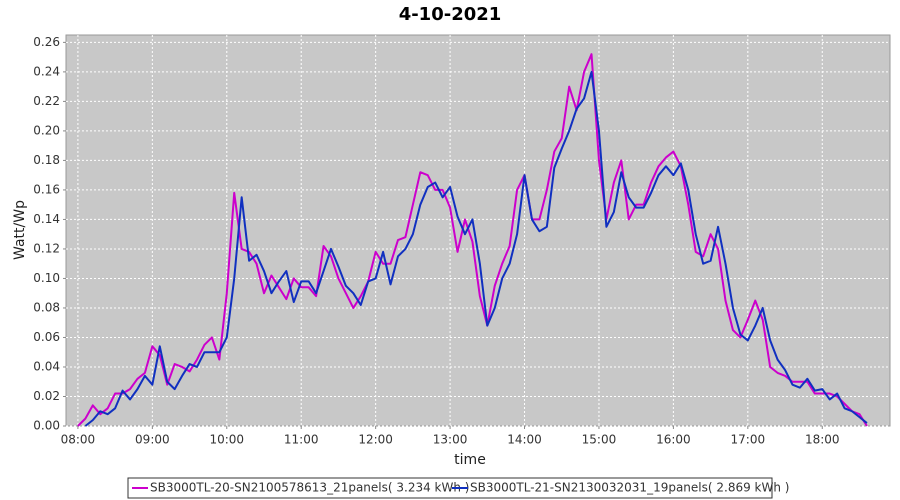 The height and width of the screenshot is (500, 900). I want to click on y-tick-label: 0.02, so click(46, 396).